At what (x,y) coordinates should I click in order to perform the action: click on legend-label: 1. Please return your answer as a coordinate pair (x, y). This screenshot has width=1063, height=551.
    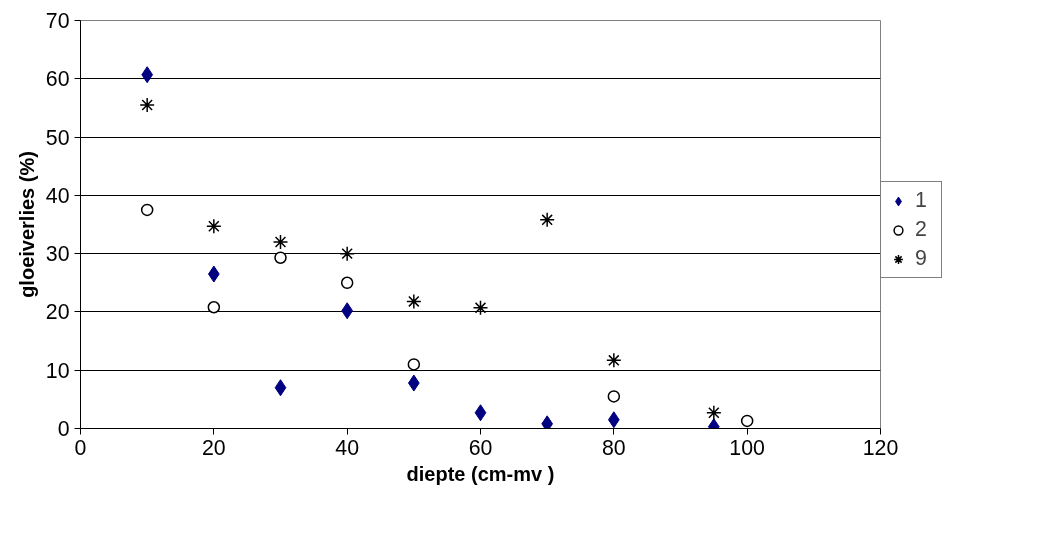
    Looking at the image, I should click on (921, 200).